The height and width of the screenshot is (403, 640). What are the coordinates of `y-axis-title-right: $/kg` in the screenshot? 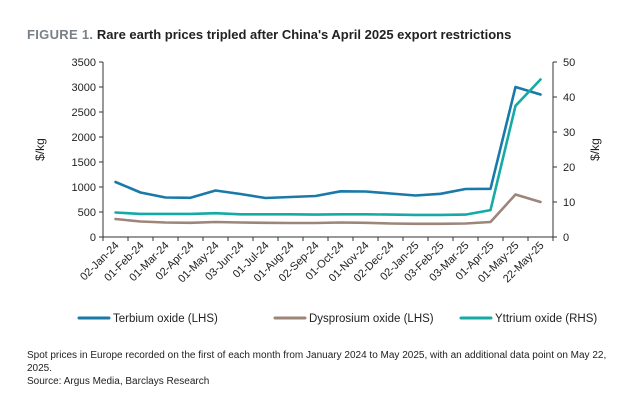 It's located at (595, 149).